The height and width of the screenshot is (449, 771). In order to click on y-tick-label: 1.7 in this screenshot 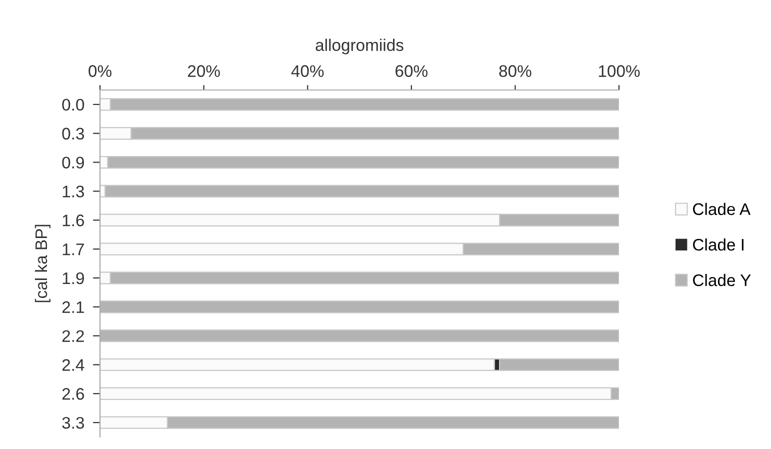, I will do `click(73, 250)`.